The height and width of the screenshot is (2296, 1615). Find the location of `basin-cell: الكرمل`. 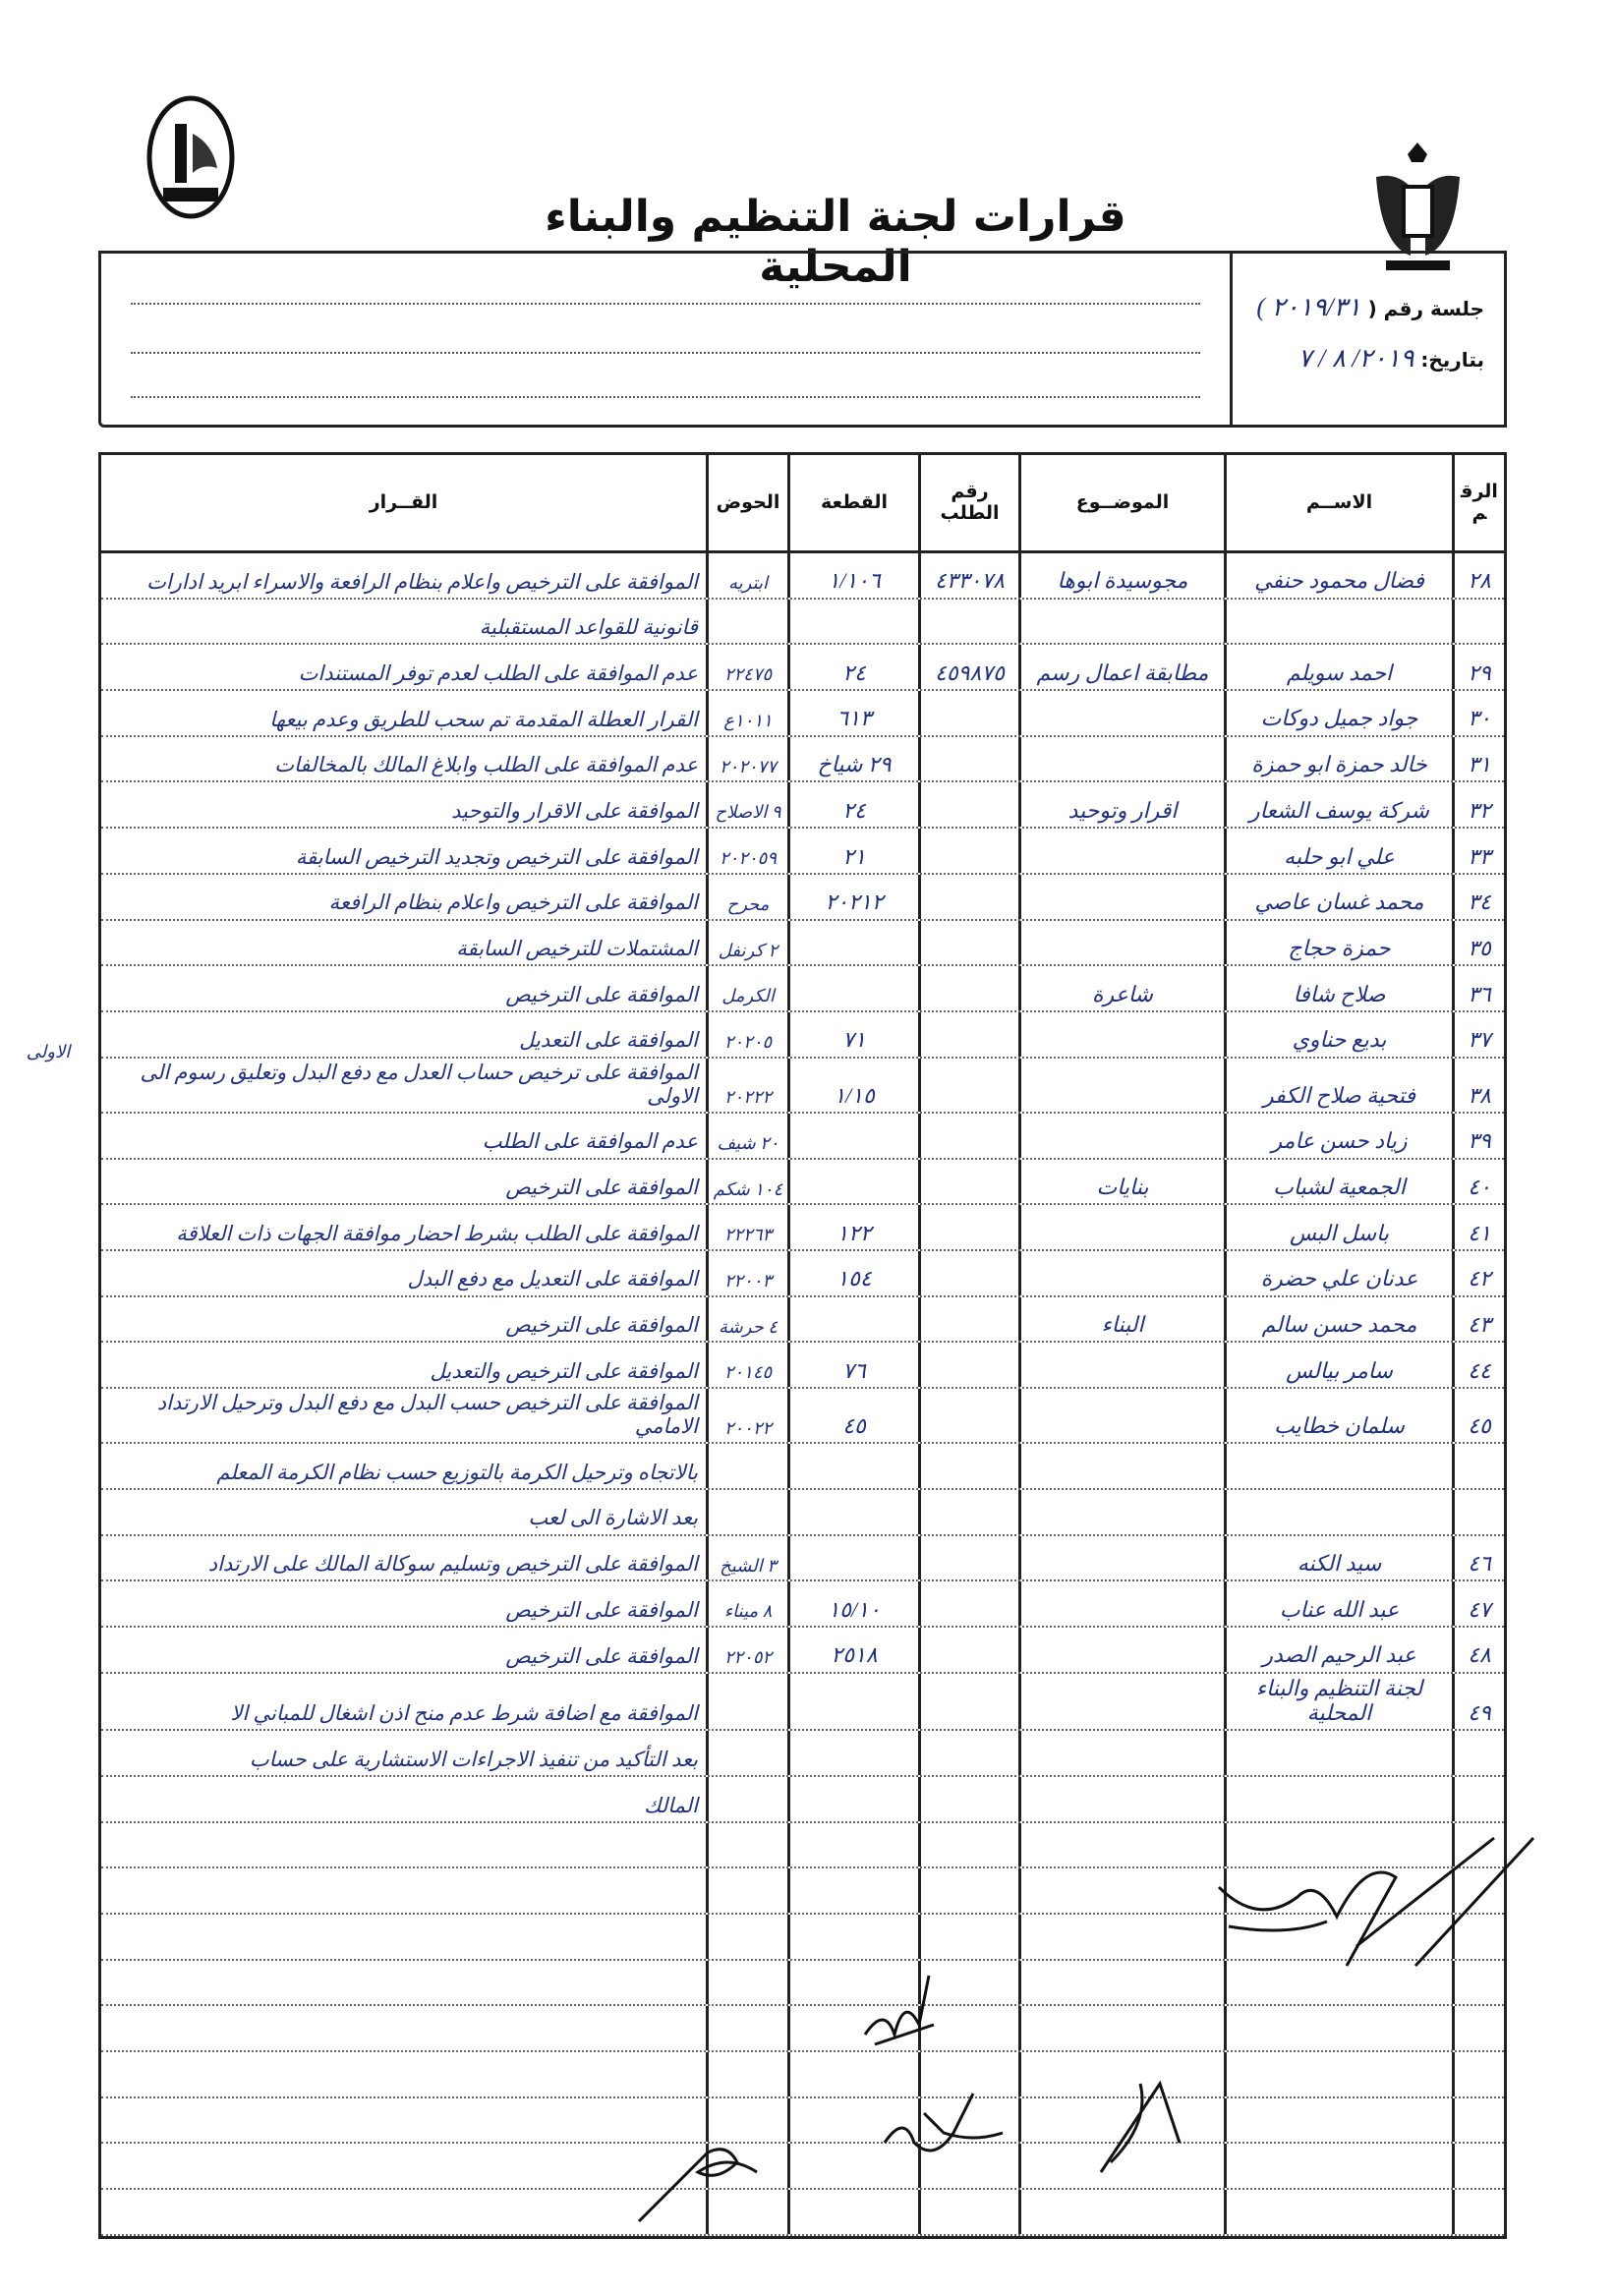

basin-cell: الكرمل is located at coordinates (747, 988).